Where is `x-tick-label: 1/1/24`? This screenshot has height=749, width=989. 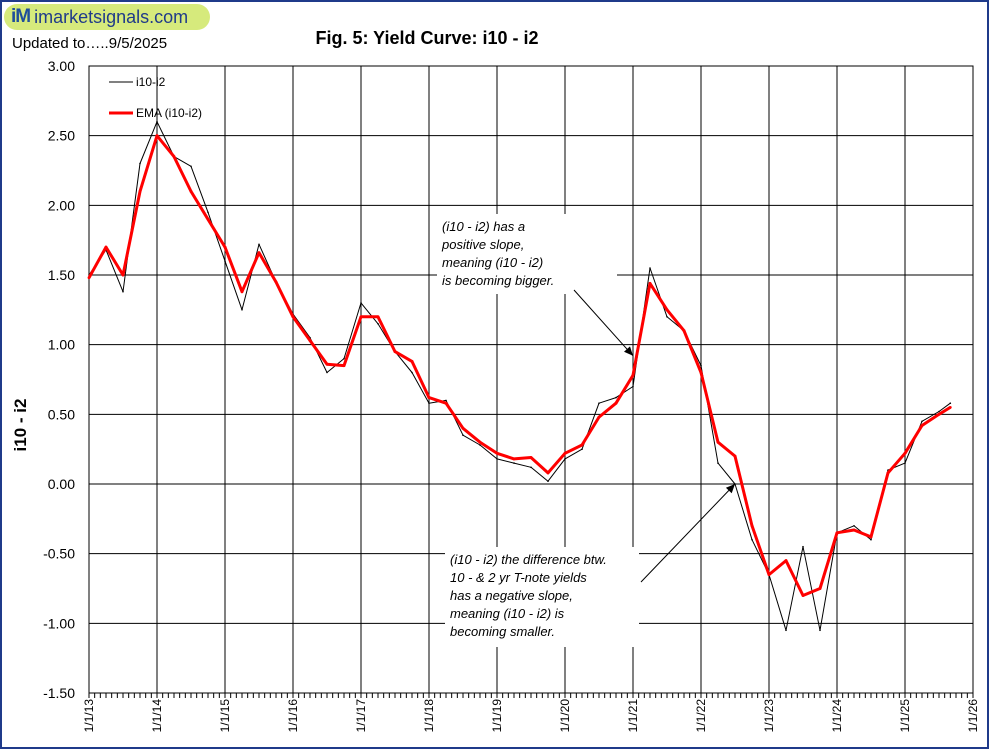 x-tick-label: 1/1/24 is located at coordinates (837, 716).